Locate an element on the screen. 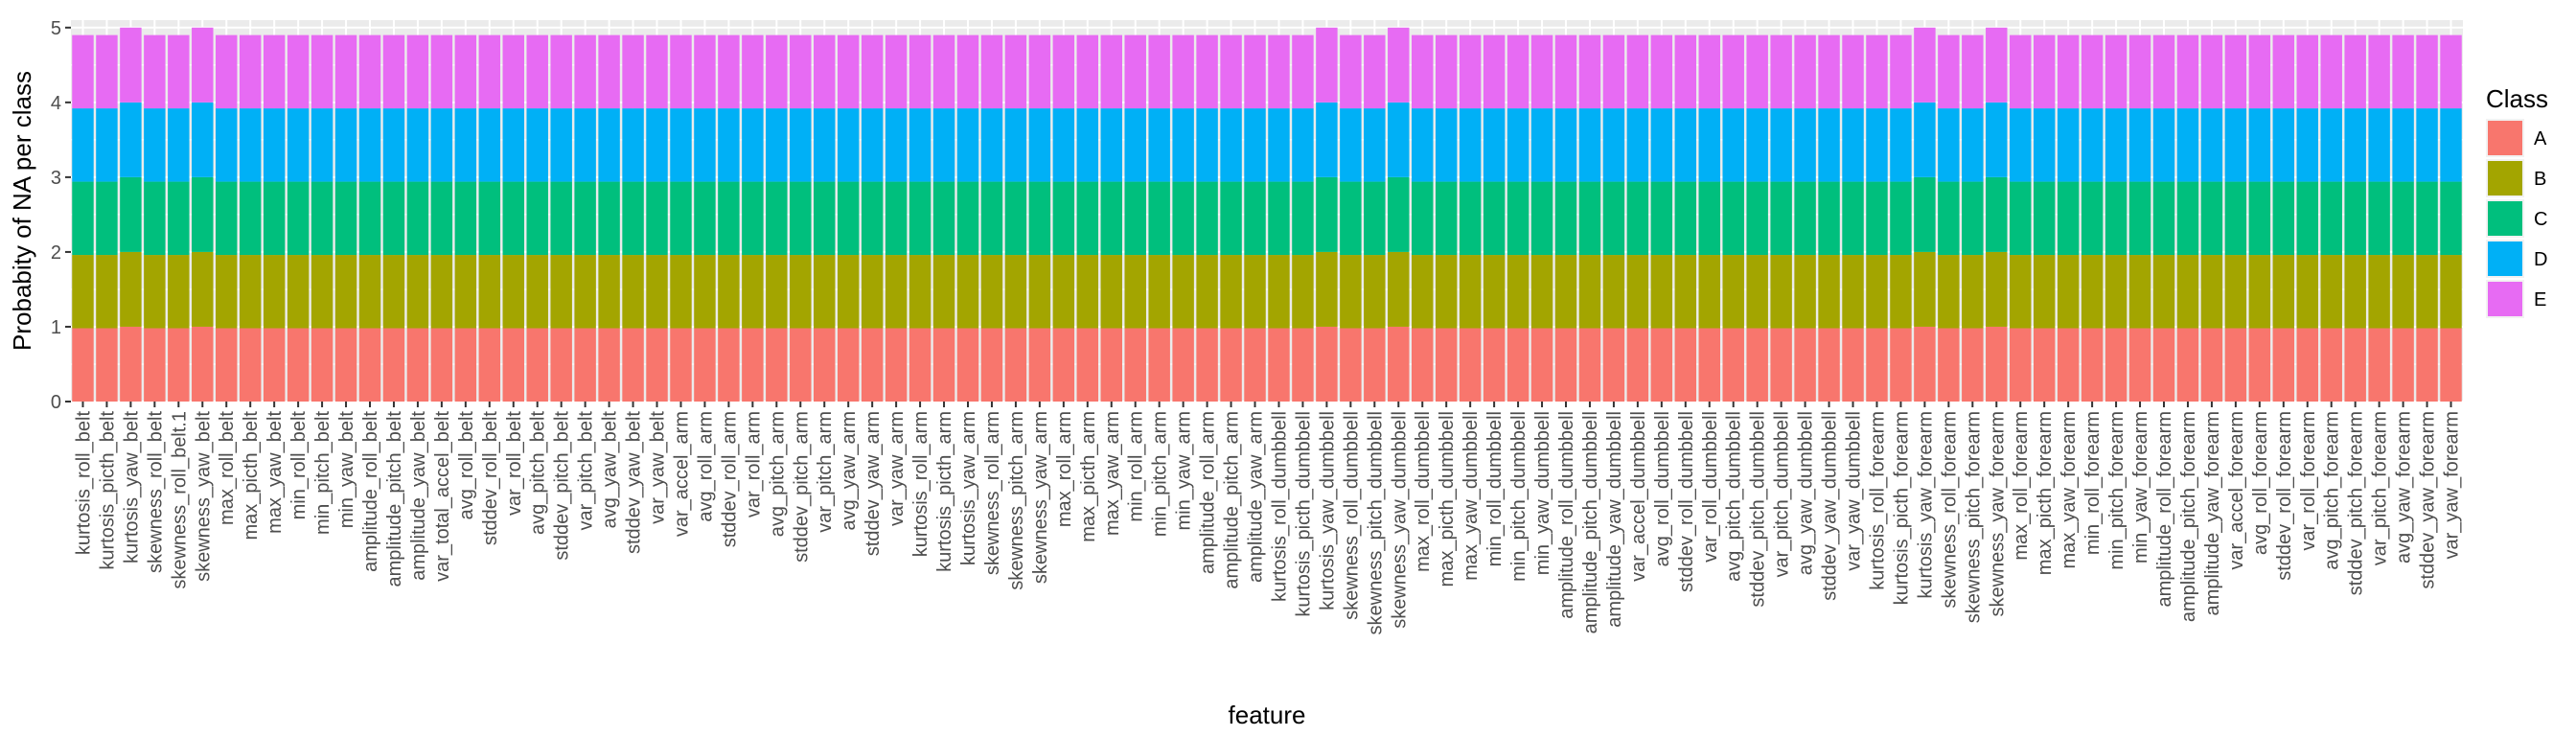 The image size is (2576, 736). x-tick-label: kurtosis_yaw_forearm is located at coordinates (1925, 505).